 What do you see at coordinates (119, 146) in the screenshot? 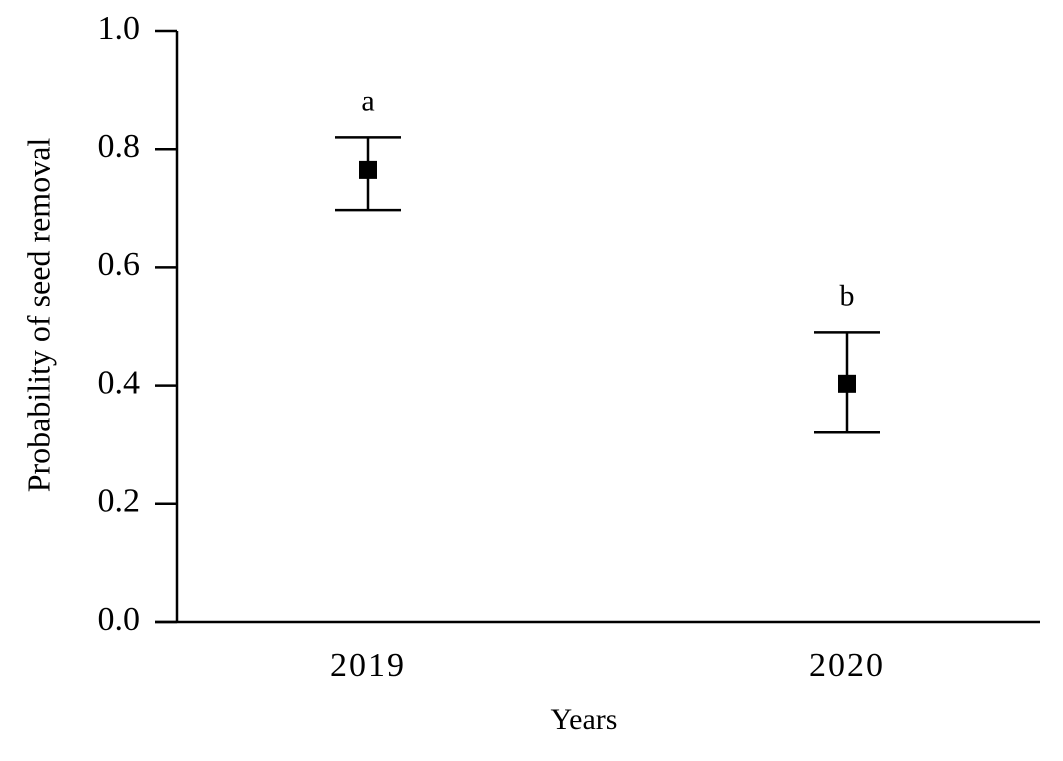
I see `y-tick-label: 0.8` at bounding box center [119, 146].